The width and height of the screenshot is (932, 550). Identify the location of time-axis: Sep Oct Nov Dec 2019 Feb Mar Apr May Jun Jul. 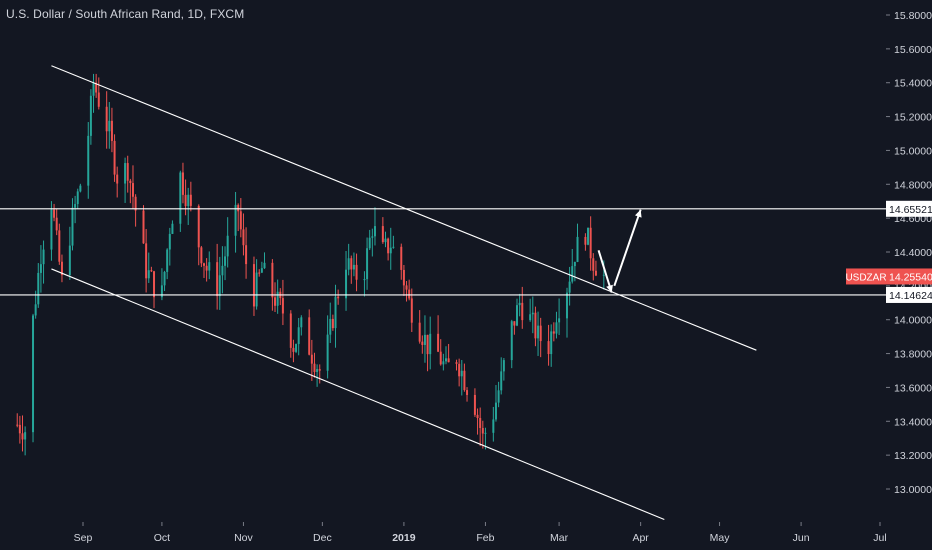
(480, 533).